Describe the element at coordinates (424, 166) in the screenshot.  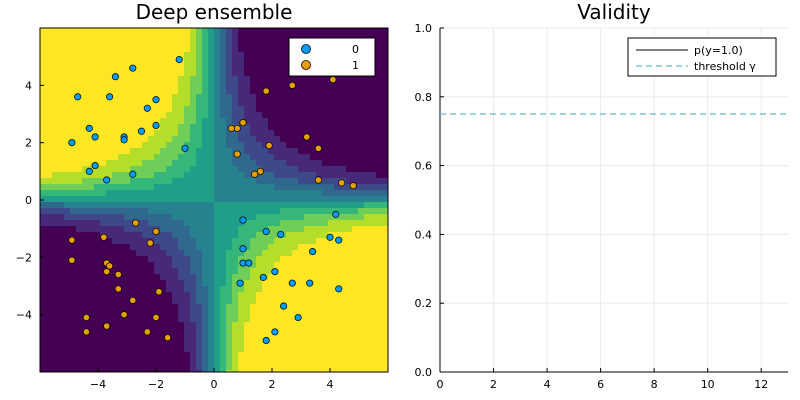
I see `y-tick-label: 0.6` at that location.